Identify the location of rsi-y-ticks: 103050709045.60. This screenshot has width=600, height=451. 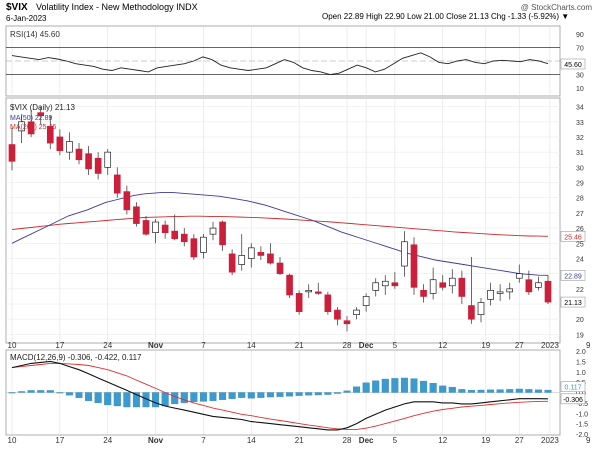
(573, 62).